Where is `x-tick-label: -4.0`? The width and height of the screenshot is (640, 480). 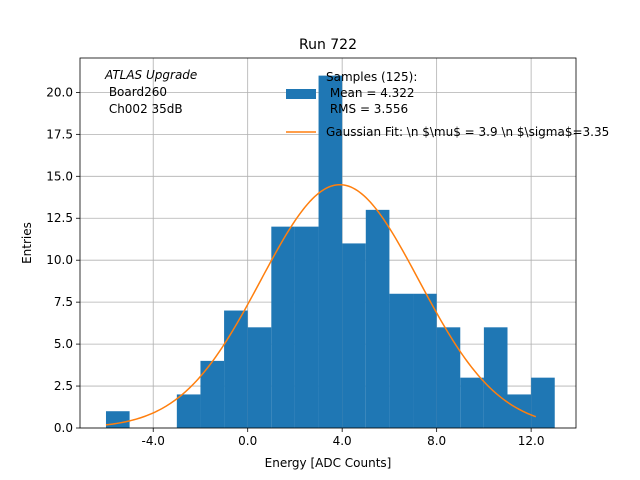
x-tick-label: -4.0 is located at coordinates (153, 441).